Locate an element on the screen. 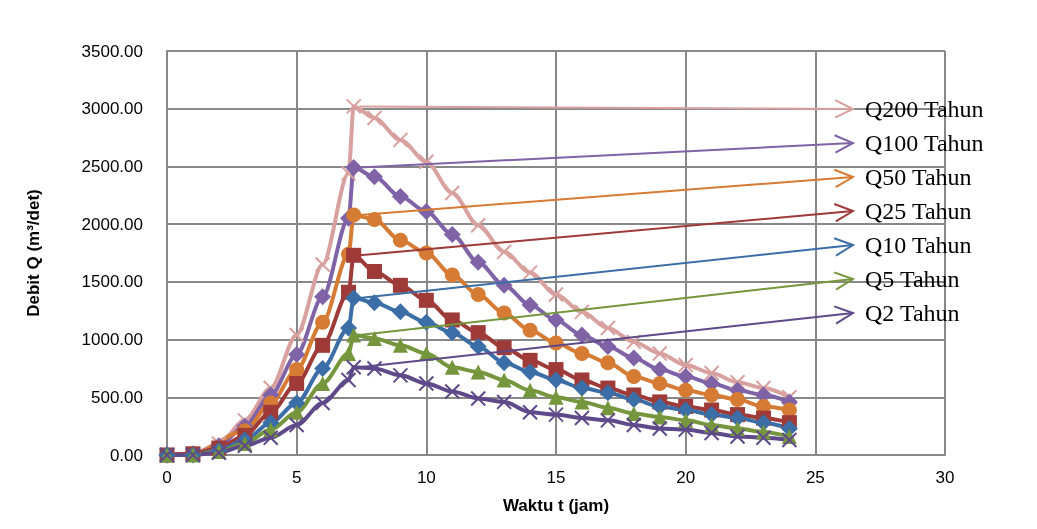  y-tick-label: 1500.00 is located at coordinates (112, 282).